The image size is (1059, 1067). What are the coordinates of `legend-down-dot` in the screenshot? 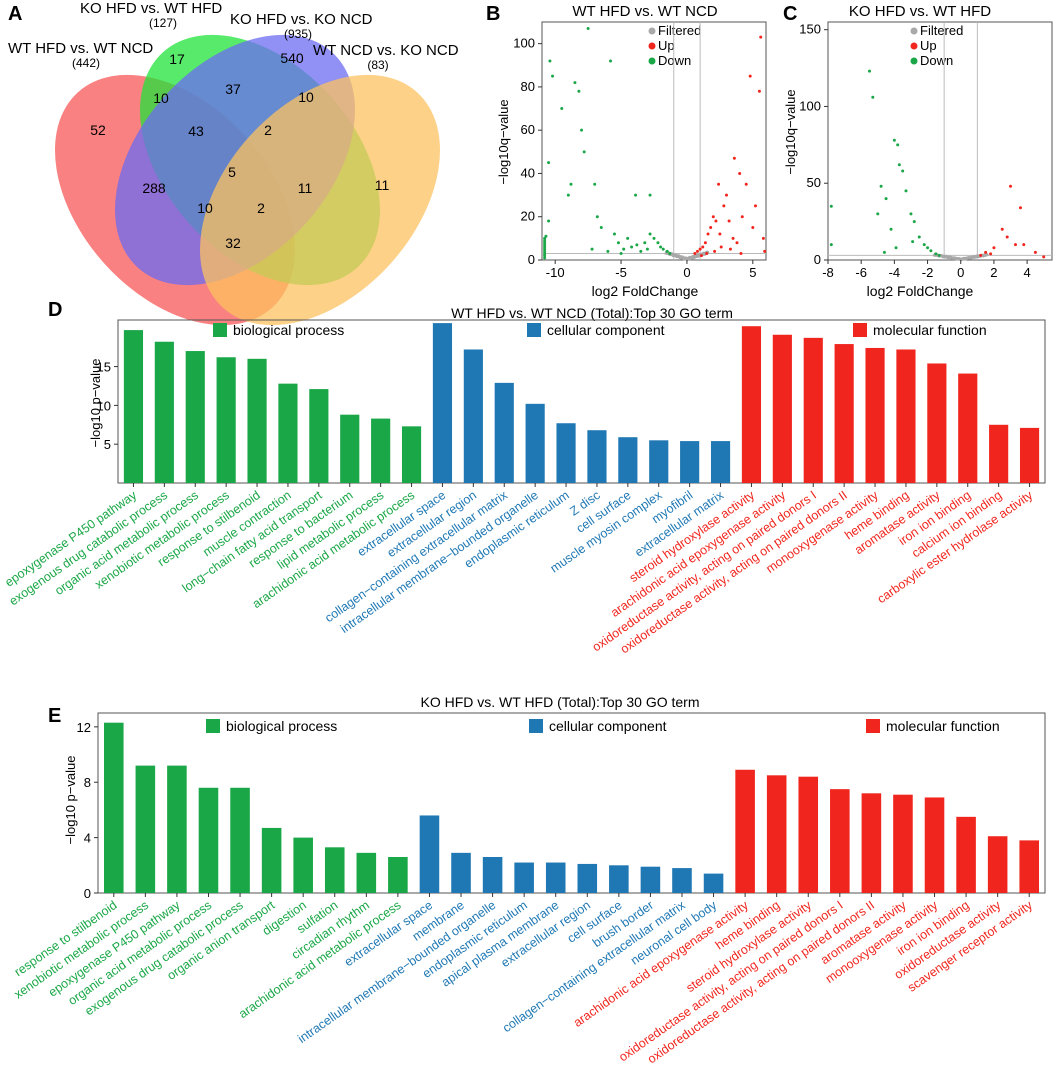 It's located at (652, 61).